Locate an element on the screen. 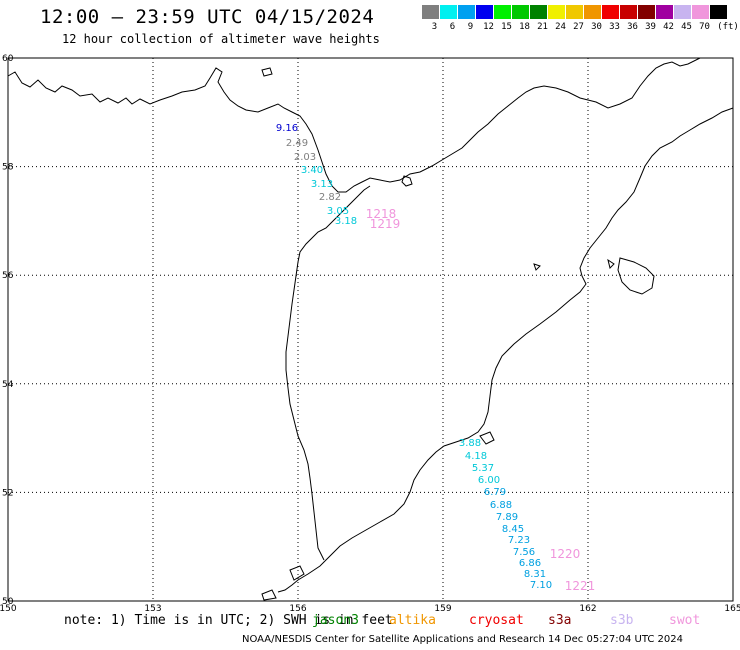 This screenshot has height=650, width=740. island-c is located at coordinates (611, 263).